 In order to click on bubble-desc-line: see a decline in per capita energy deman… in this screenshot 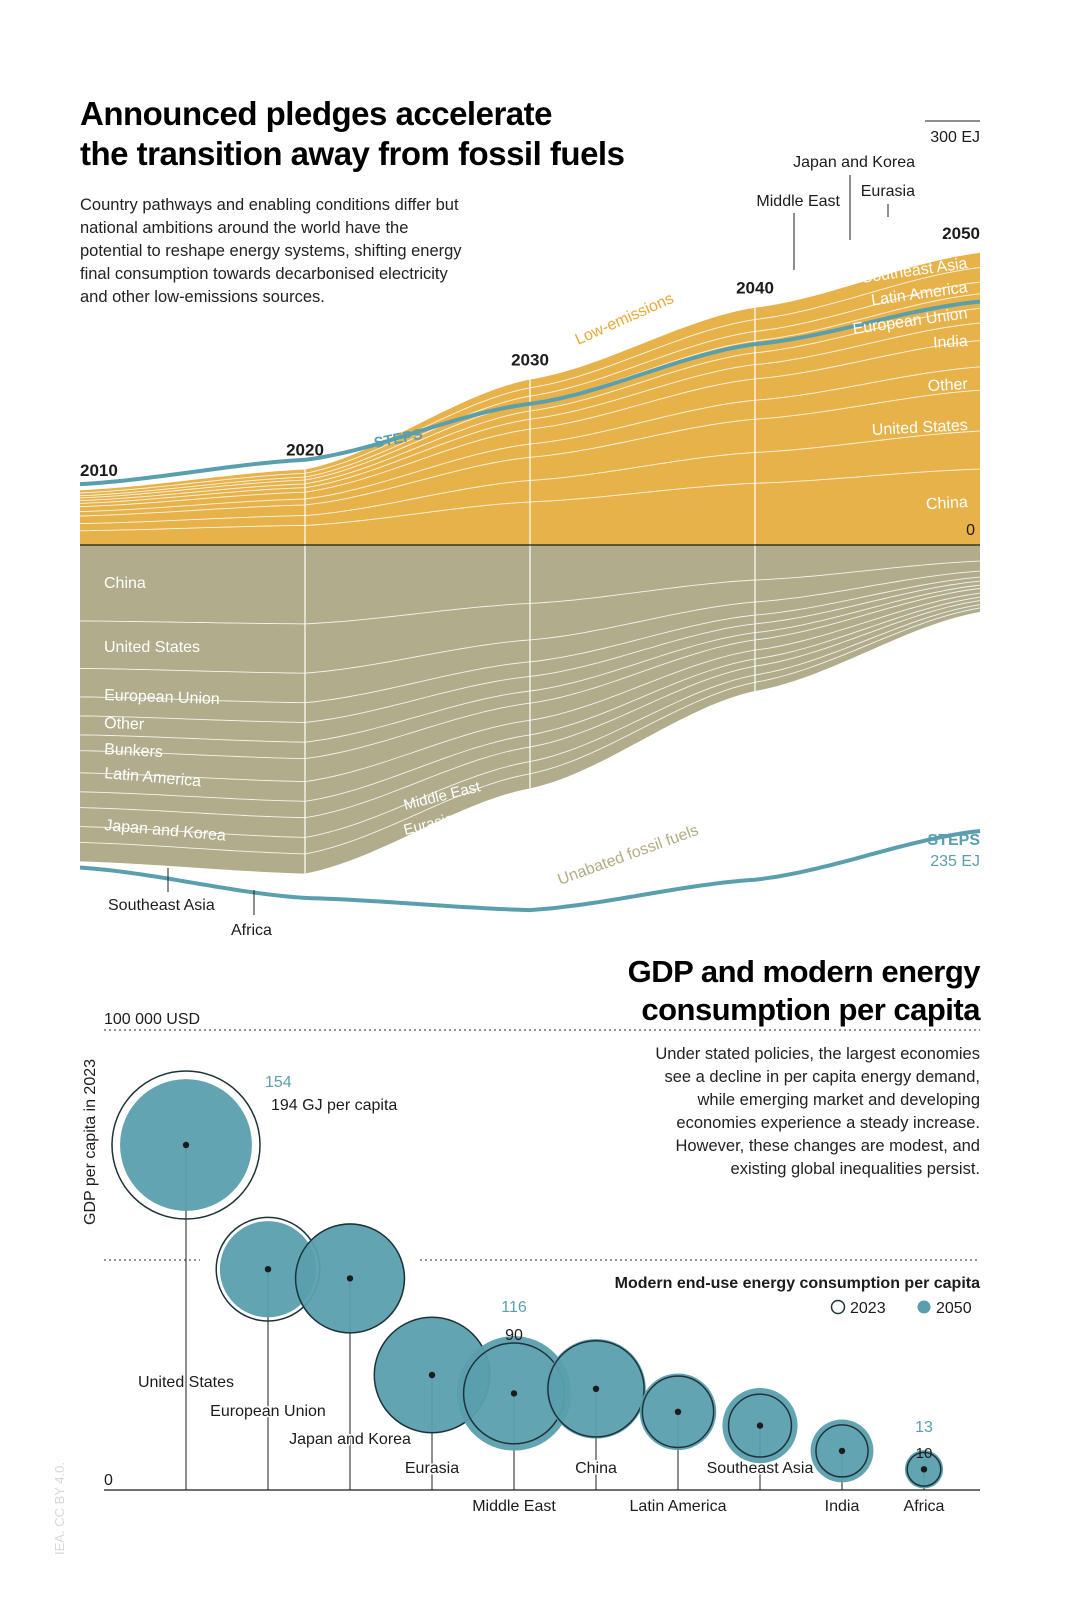, I will do `click(822, 1077)`.